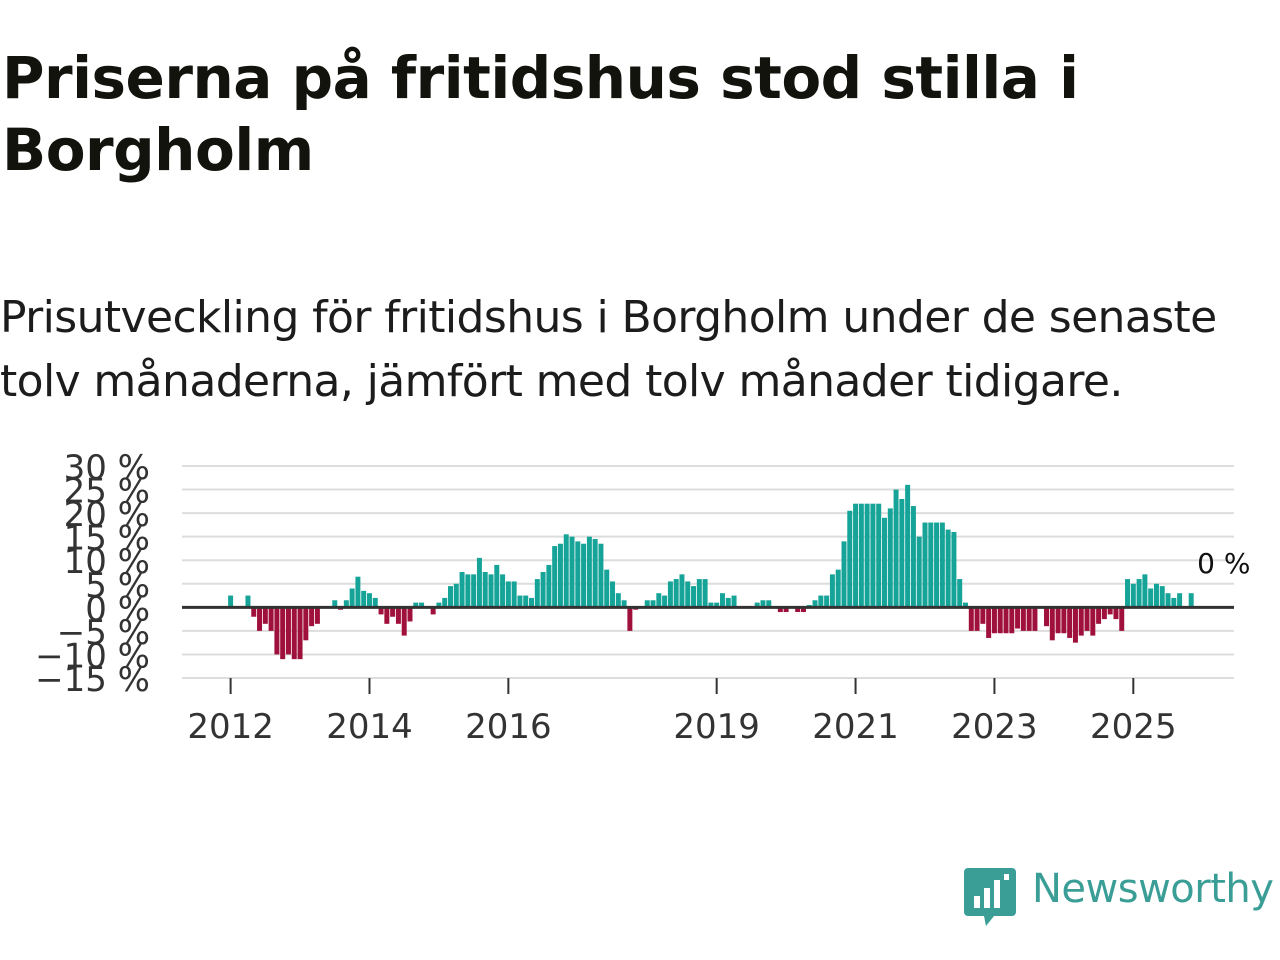 The height and width of the screenshot is (960, 1280). What do you see at coordinates (107, 515) in the screenshot?
I see `y-tick-label: 20 %` at bounding box center [107, 515].